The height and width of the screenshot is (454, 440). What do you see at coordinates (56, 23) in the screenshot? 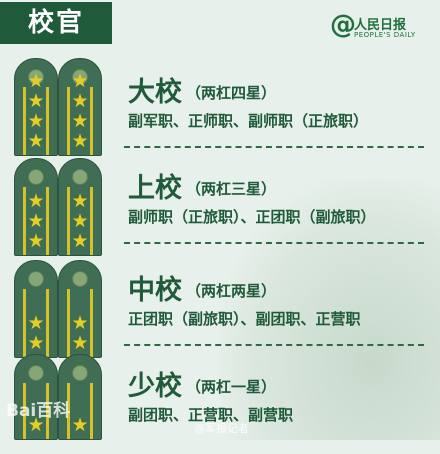
I see `page-title: 校官` at bounding box center [56, 23].